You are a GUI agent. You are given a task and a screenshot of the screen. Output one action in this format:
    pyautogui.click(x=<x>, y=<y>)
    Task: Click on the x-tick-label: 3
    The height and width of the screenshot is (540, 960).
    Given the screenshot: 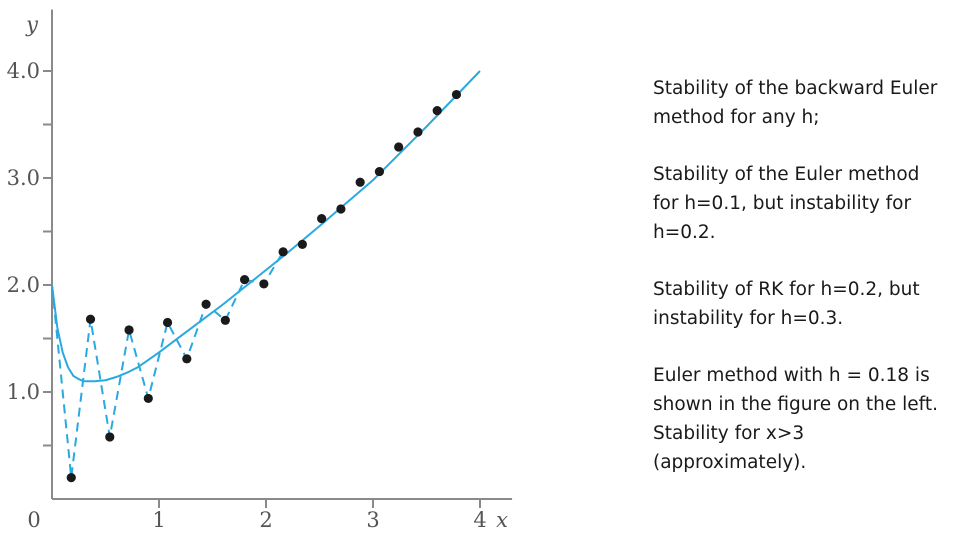 What is the action you would take?
    pyautogui.click(x=372, y=520)
    